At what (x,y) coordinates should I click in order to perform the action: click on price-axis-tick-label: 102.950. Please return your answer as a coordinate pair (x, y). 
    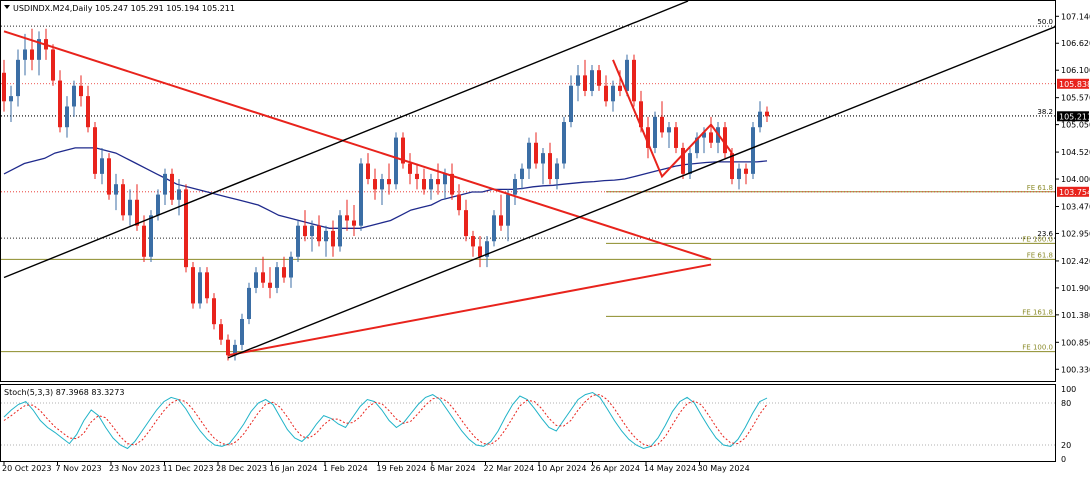
    Looking at the image, I should click on (1075, 233).